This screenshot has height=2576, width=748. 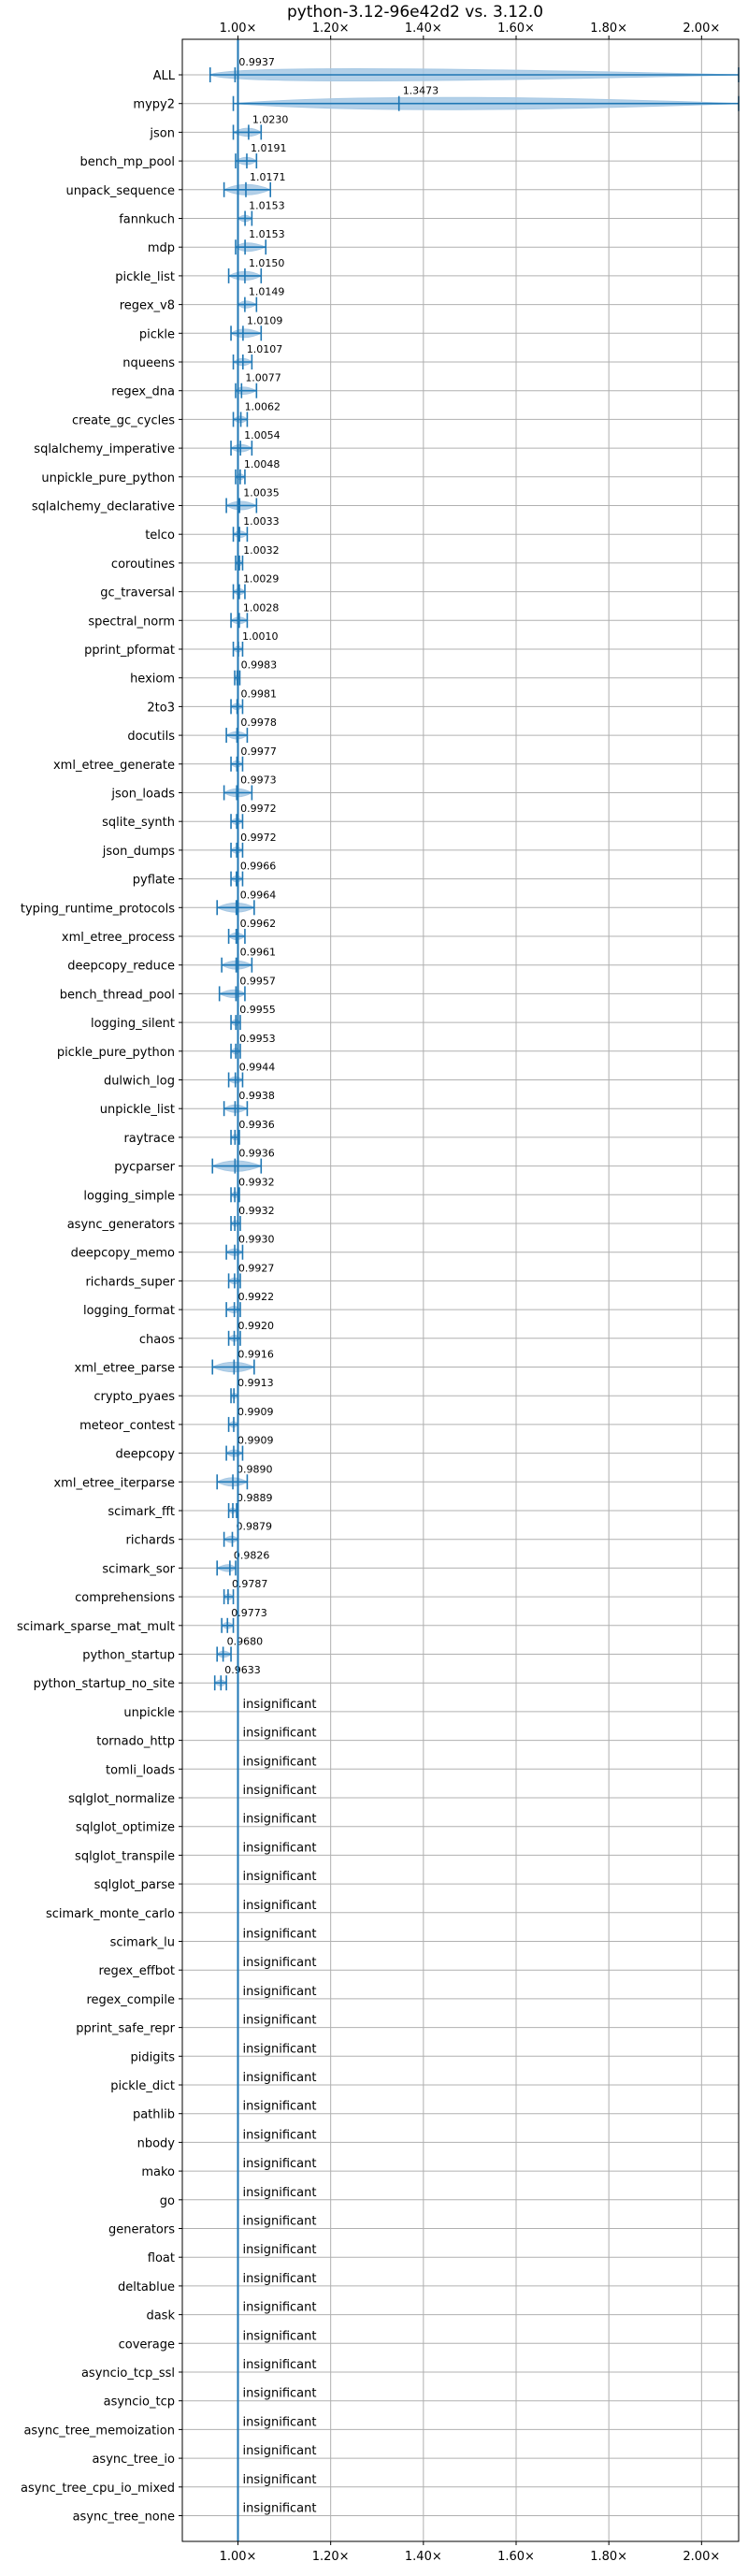 What do you see at coordinates (243, 1670) in the screenshot?
I see `value-label: 0.9633` at bounding box center [243, 1670].